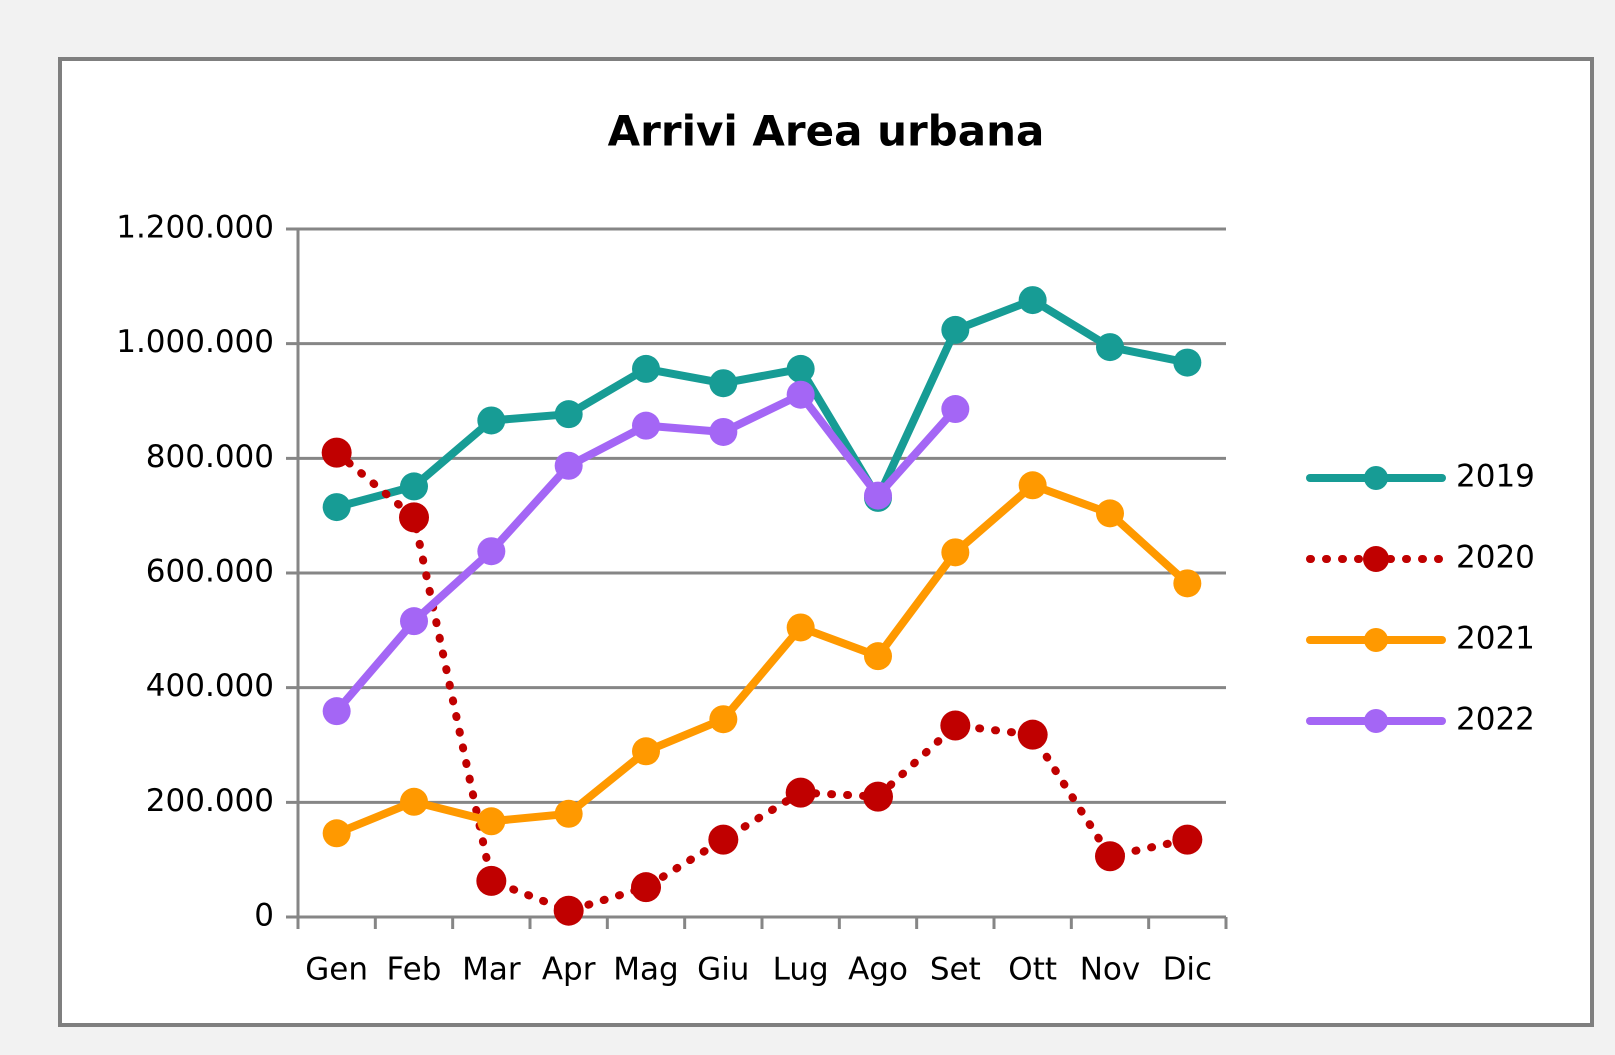 This screenshot has height=1055, width=1615. Describe the element at coordinates (210, 801) in the screenshot. I see `y-tick-label: 200.000` at that location.